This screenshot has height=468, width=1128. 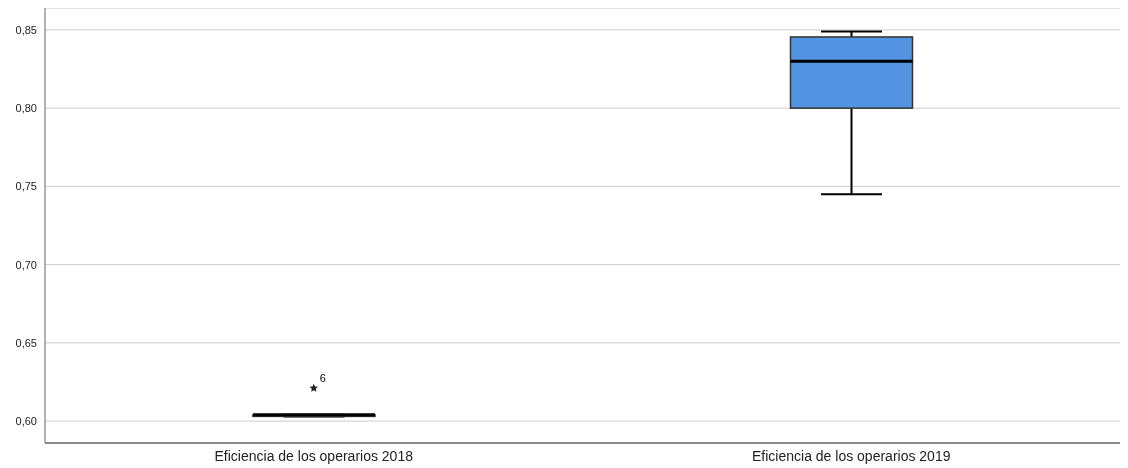 What do you see at coordinates (26, 342) in the screenshot?
I see `y-tick-label: 0,65` at bounding box center [26, 342].